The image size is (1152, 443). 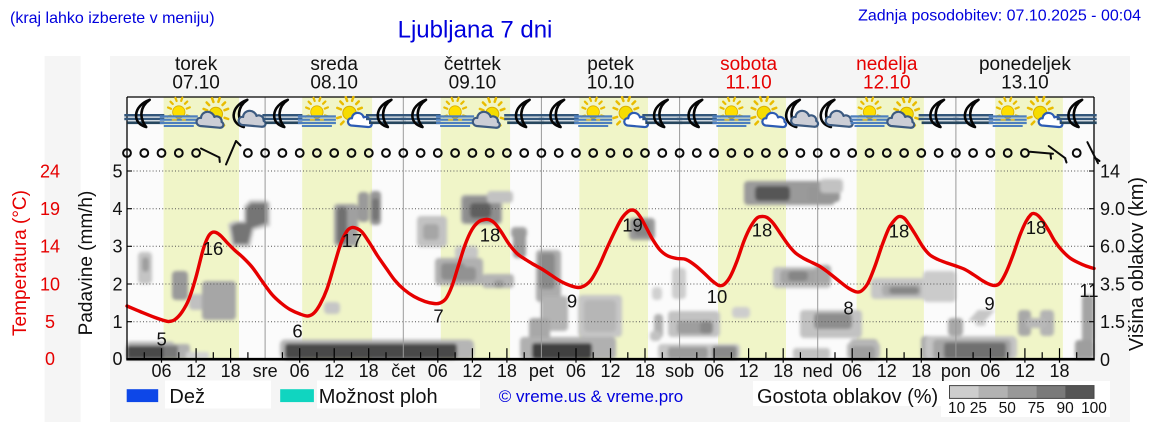 I want to click on svg-text: © vreme.us & vreme.pro, so click(x=591, y=396).